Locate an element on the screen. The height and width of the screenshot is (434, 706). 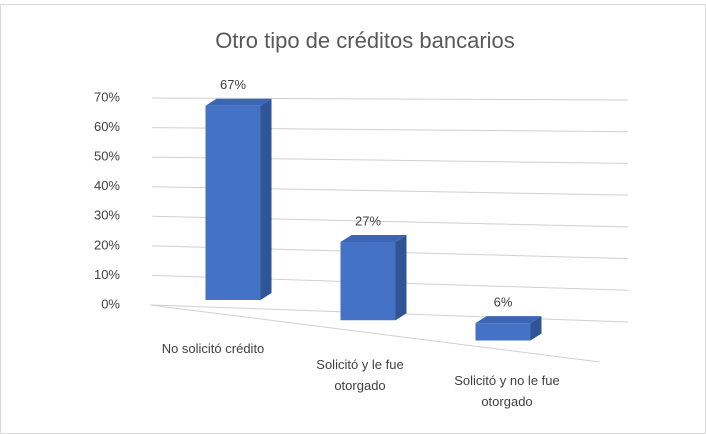
floor-edge is located at coordinates (375, 333).